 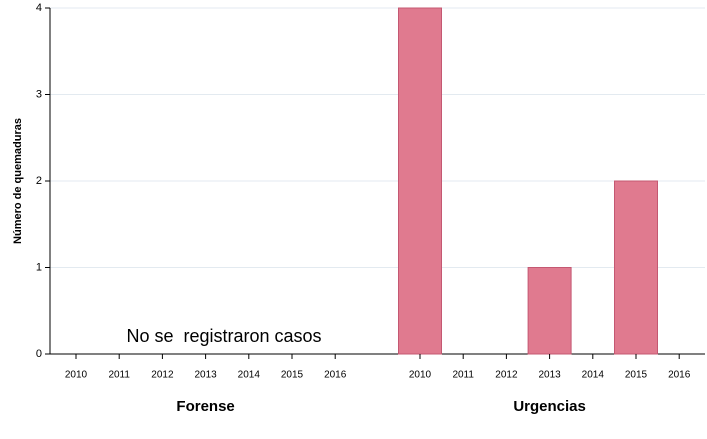 I want to click on y-tick-label: 2, so click(x=39, y=181).